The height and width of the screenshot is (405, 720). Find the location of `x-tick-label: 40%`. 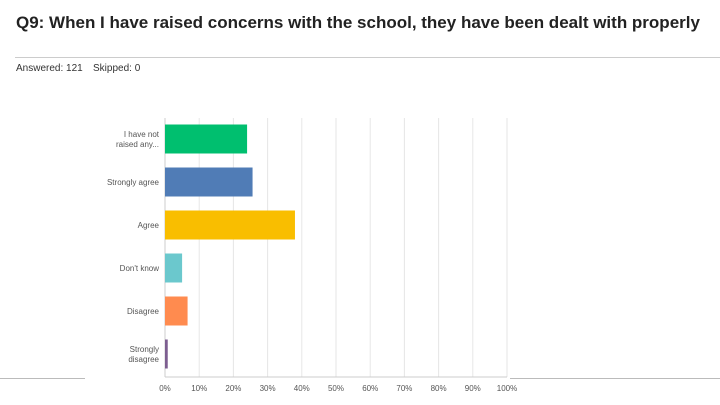

x-tick-label: 40% is located at coordinates (302, 388).